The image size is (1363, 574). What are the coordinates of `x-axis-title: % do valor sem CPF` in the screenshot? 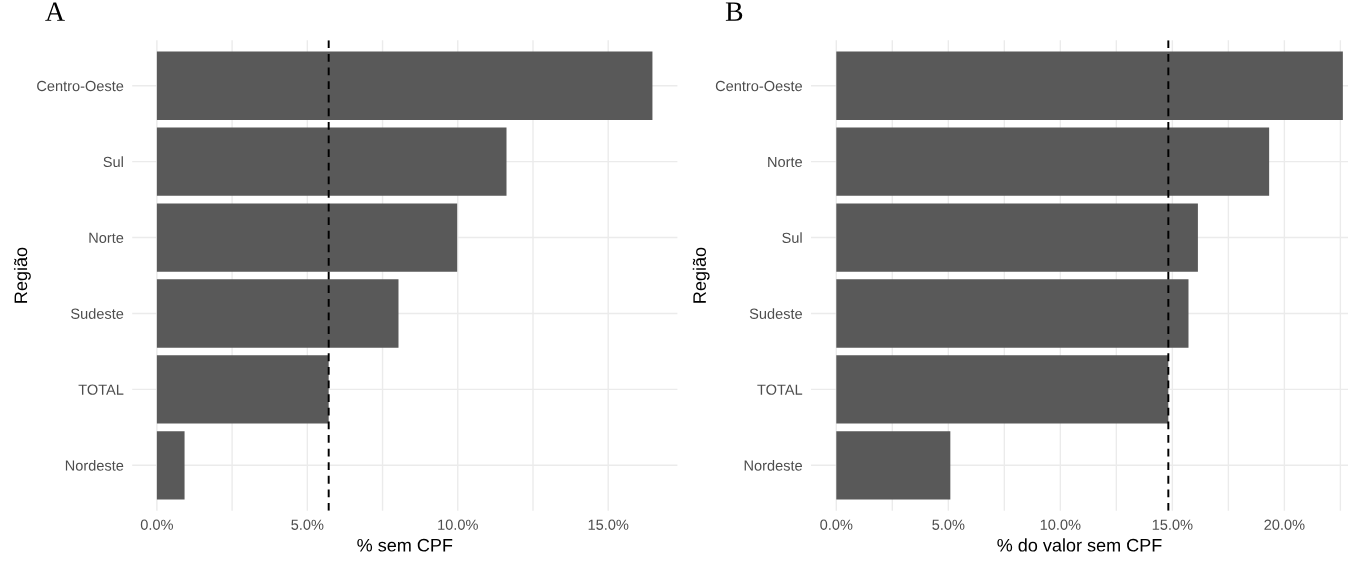 It's located at (1079, 545).